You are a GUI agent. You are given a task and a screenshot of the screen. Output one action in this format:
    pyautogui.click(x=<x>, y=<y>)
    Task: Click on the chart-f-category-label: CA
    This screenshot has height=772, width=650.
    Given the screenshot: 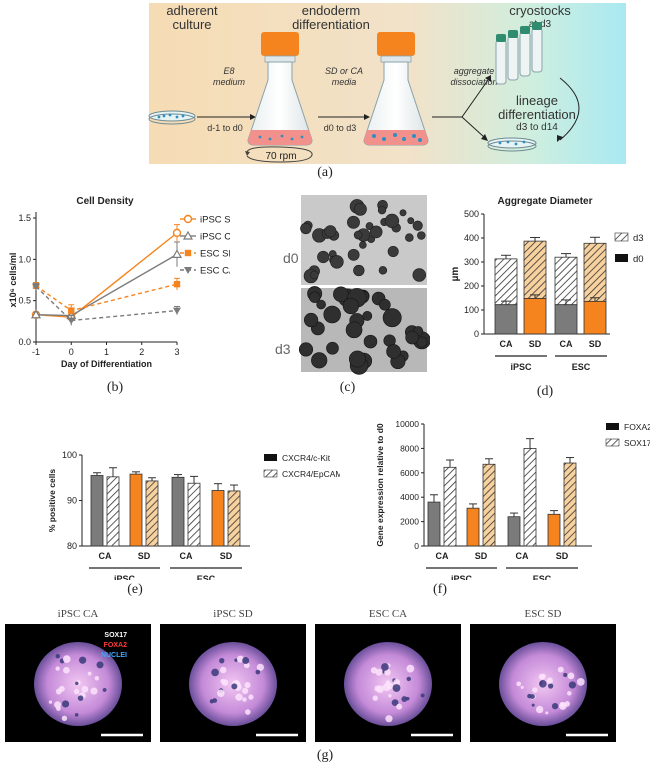 What is the action you would take?
    pyautogui.click(x=522, y=556)
    